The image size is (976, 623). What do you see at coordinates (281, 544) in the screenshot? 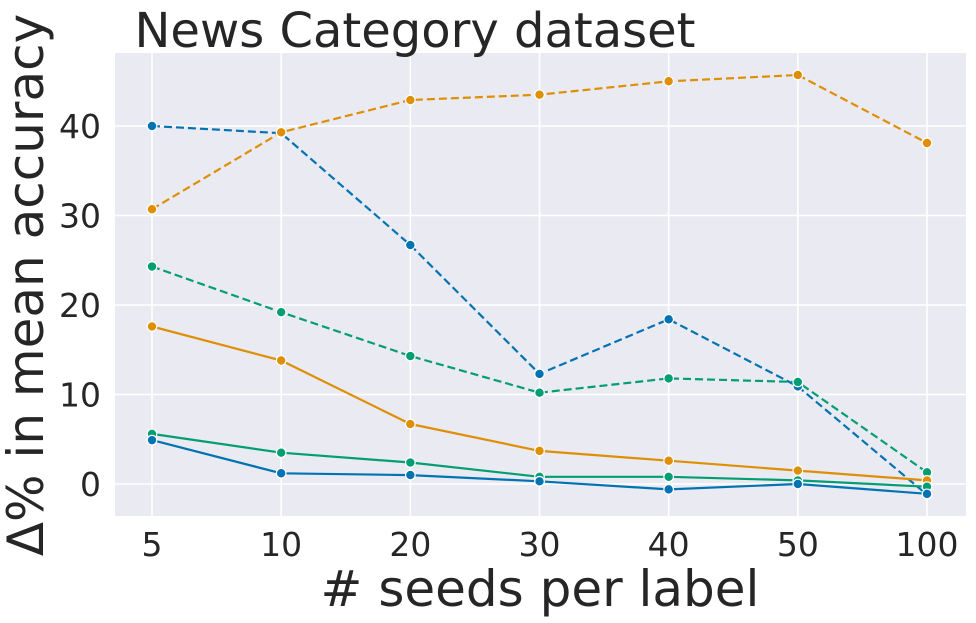
I see `x-tick-label: 10` at bounding box center [281, 544].